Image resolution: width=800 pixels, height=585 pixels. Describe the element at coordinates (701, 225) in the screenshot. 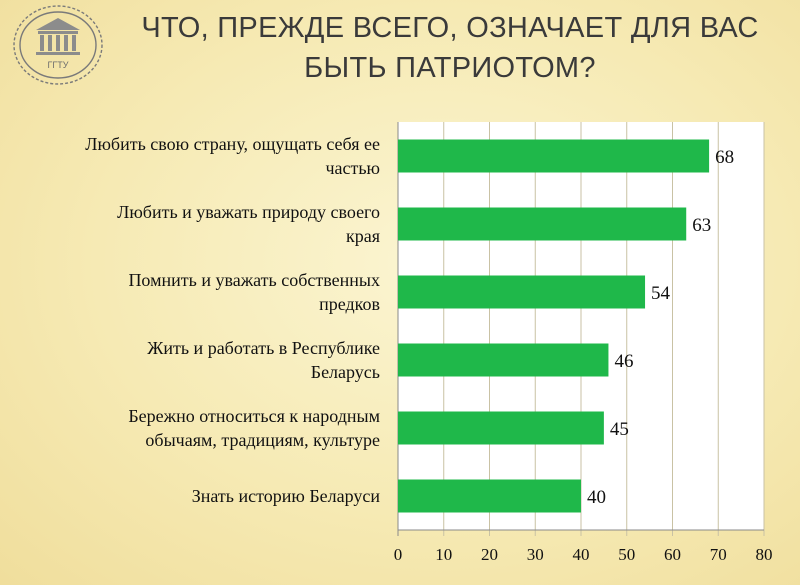

I see `data-label: 63` at that location.